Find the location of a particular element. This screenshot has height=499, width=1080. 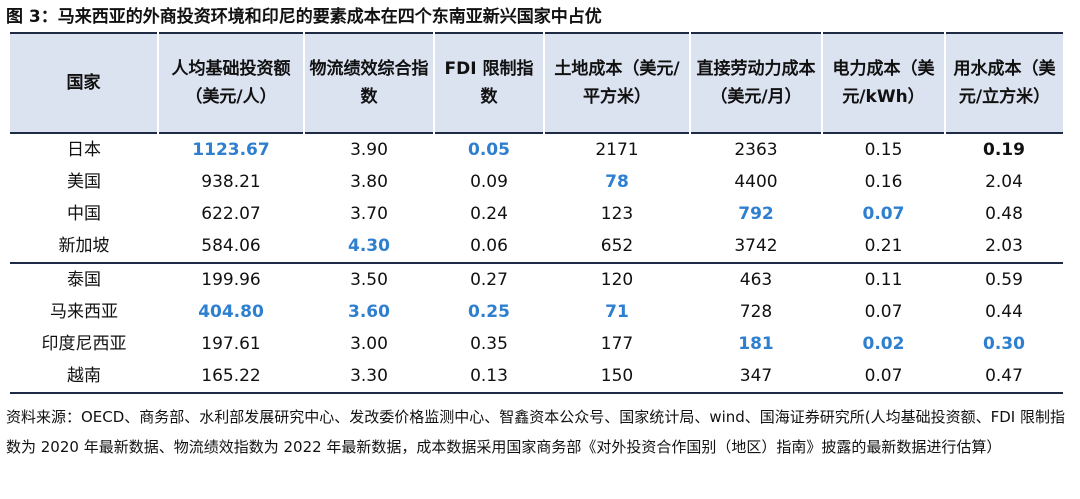

cell-logistics: 3.00 is located at coordinates (369, 344).